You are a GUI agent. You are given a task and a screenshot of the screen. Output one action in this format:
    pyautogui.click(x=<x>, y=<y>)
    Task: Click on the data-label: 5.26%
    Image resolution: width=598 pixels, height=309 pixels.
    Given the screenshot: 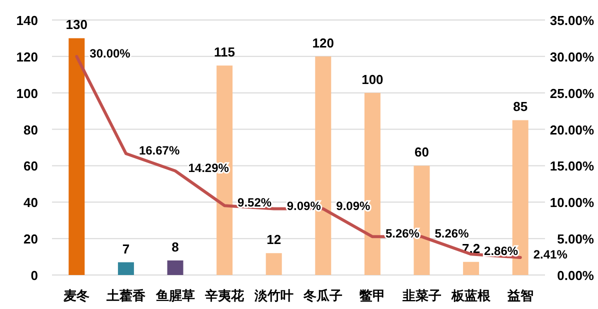 What is the action you would take?
    pyautogui.click(x=452, y=233)
    